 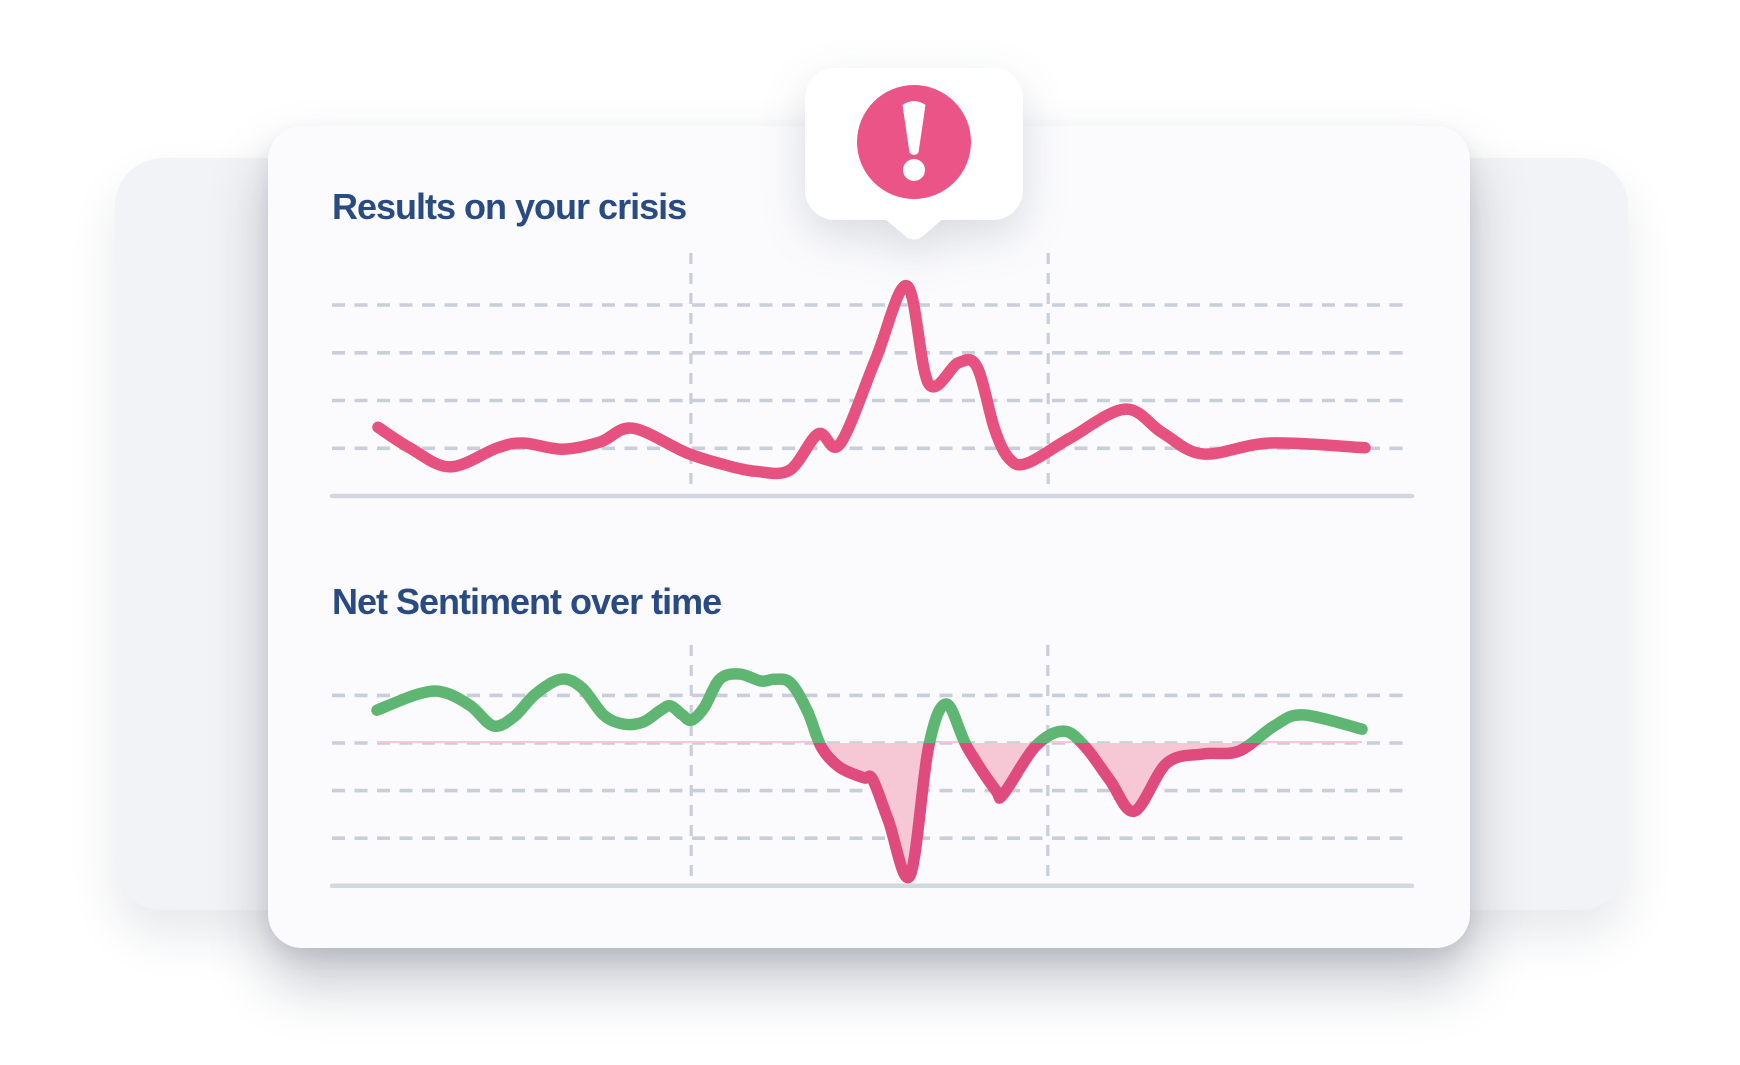 What do you see at coordinates (527, 601) in the screenshot?
I see `chart-title-sentiment: Net Sentiment over time` at bounding box center [527, 601].